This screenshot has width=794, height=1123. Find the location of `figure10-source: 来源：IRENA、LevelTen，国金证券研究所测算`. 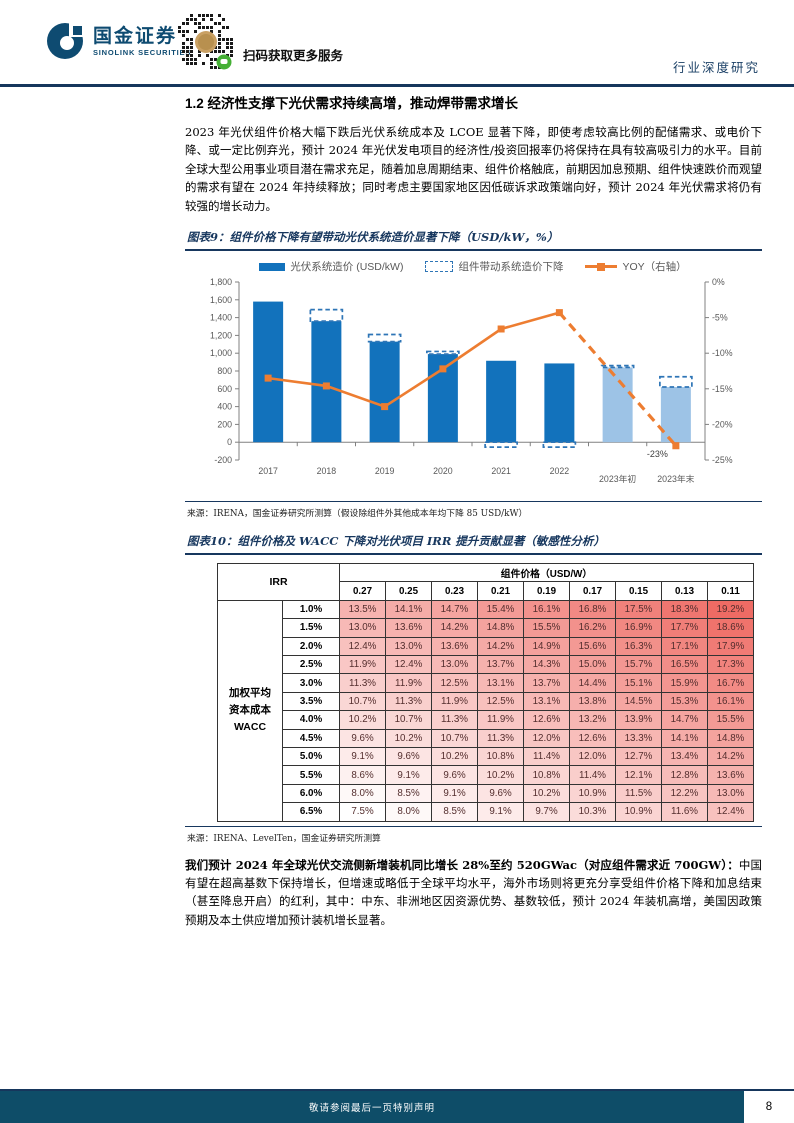

figure10-source: 来源：IRENA、LevelTen，国金证券研究所测算 is located at coordinates (473, 834).